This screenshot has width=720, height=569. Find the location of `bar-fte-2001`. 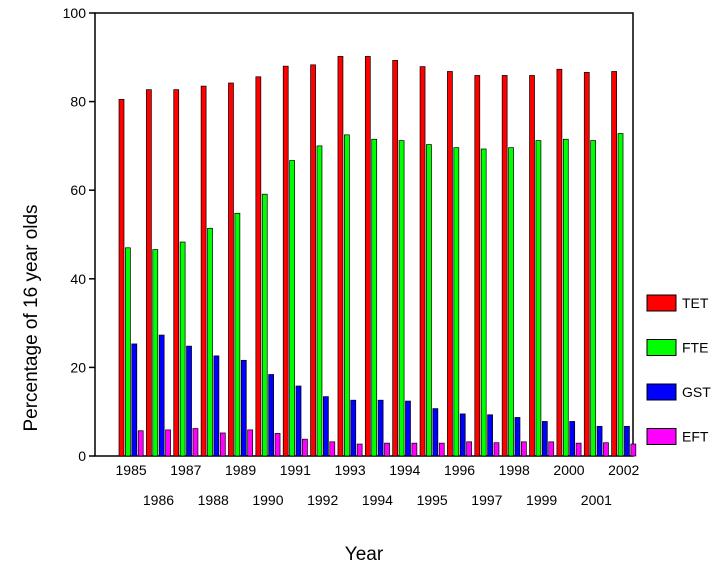

bar-fte-2001 is located at coordinates (593, 298).